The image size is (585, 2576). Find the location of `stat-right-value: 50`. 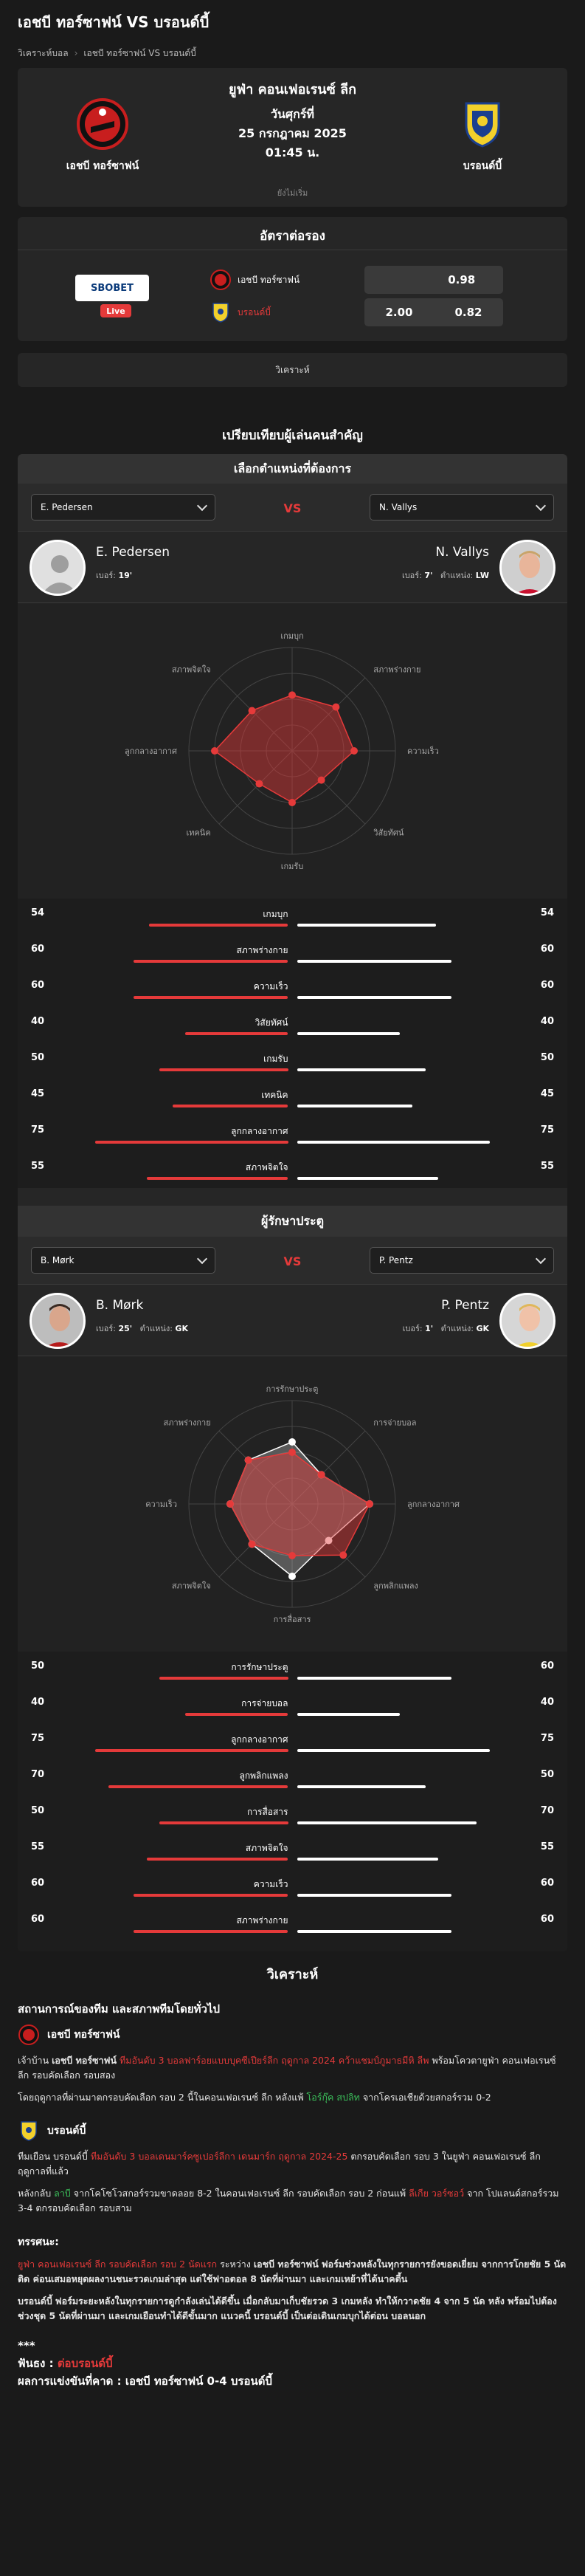

stat-right-value: 50 is located at coordinates (547, 1057).